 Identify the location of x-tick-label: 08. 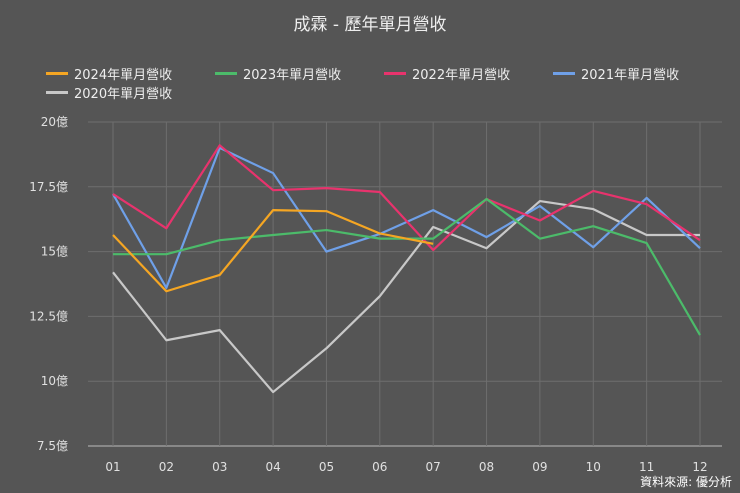
(486, 467).